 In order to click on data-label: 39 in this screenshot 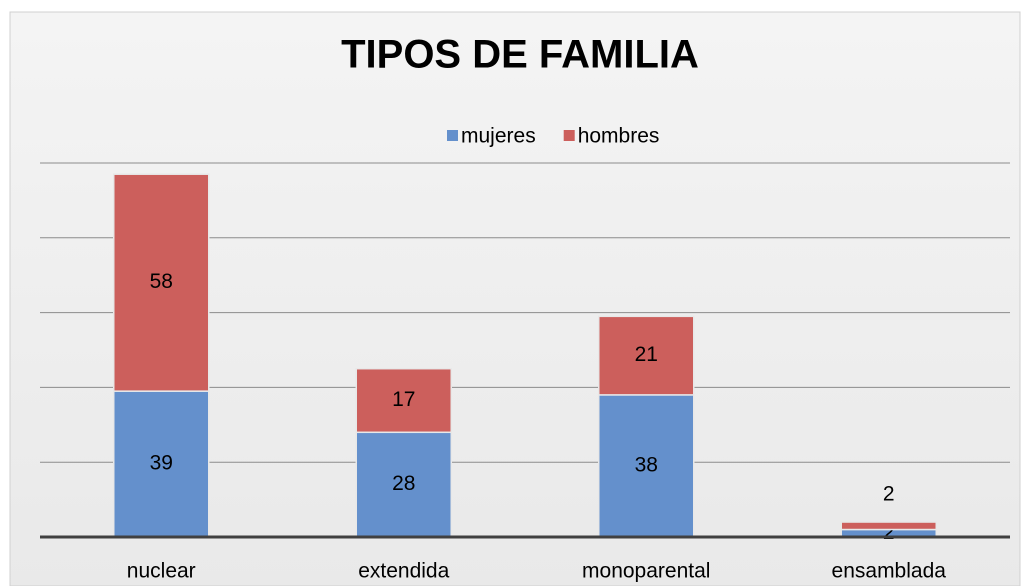, I will do `click(161, 463)`.